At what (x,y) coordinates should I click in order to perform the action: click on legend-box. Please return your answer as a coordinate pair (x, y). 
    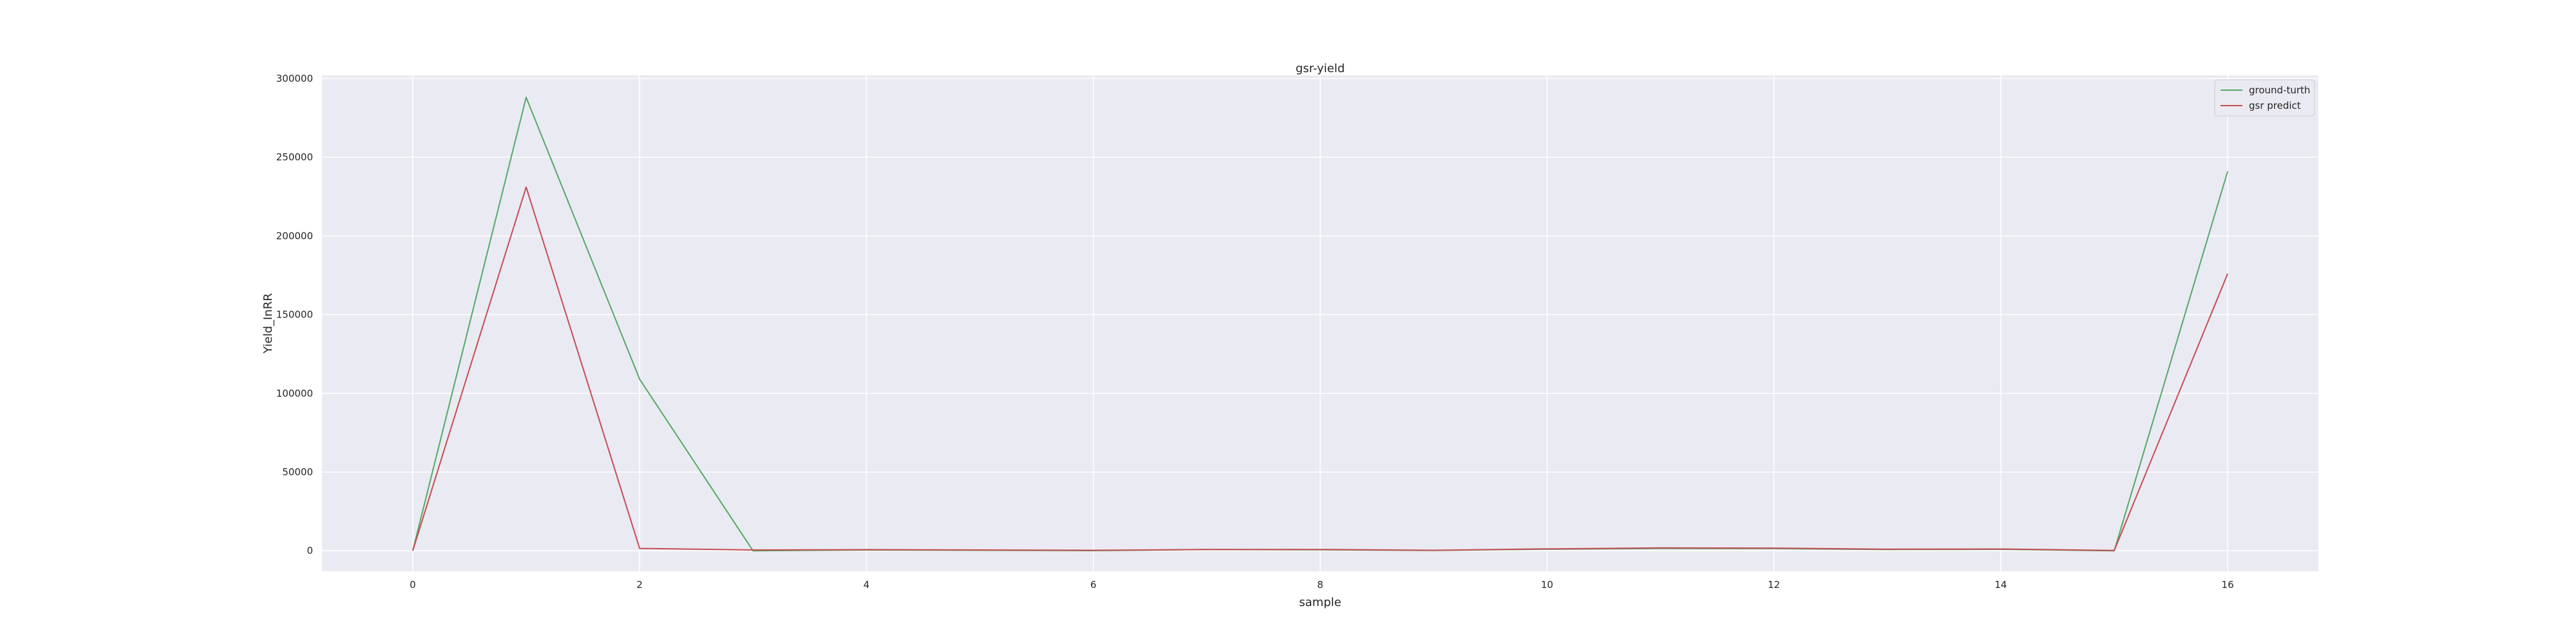
    Looking at the image, I should click on (2264, 98).